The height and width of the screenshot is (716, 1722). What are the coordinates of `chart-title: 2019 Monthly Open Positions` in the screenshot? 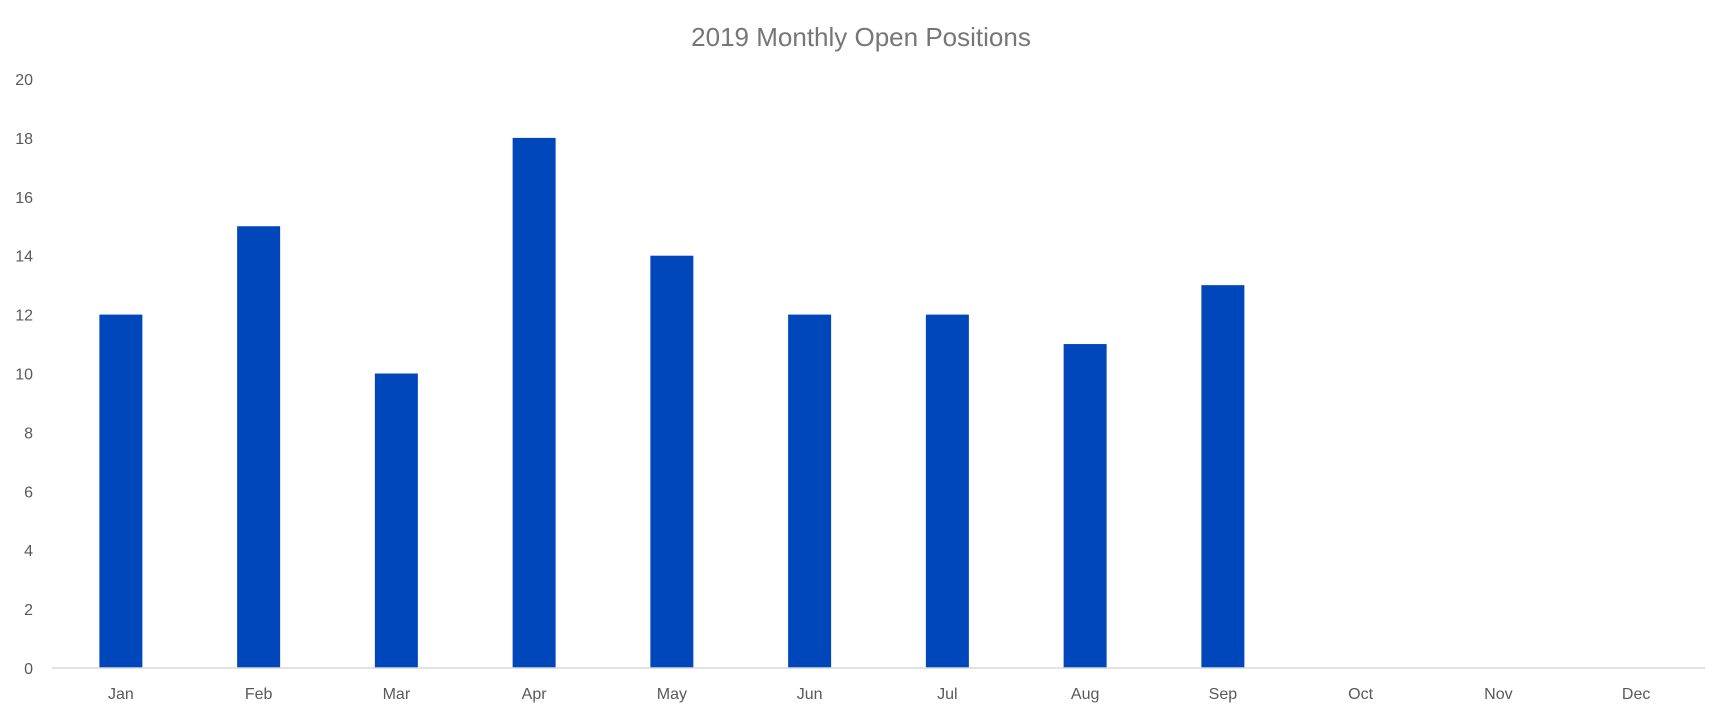 It's located at (861, 37).